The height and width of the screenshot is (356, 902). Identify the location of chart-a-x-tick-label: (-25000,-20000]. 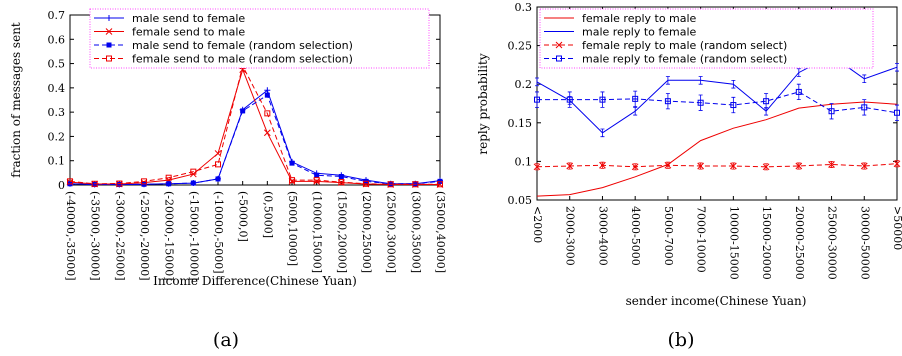
(144, 236).